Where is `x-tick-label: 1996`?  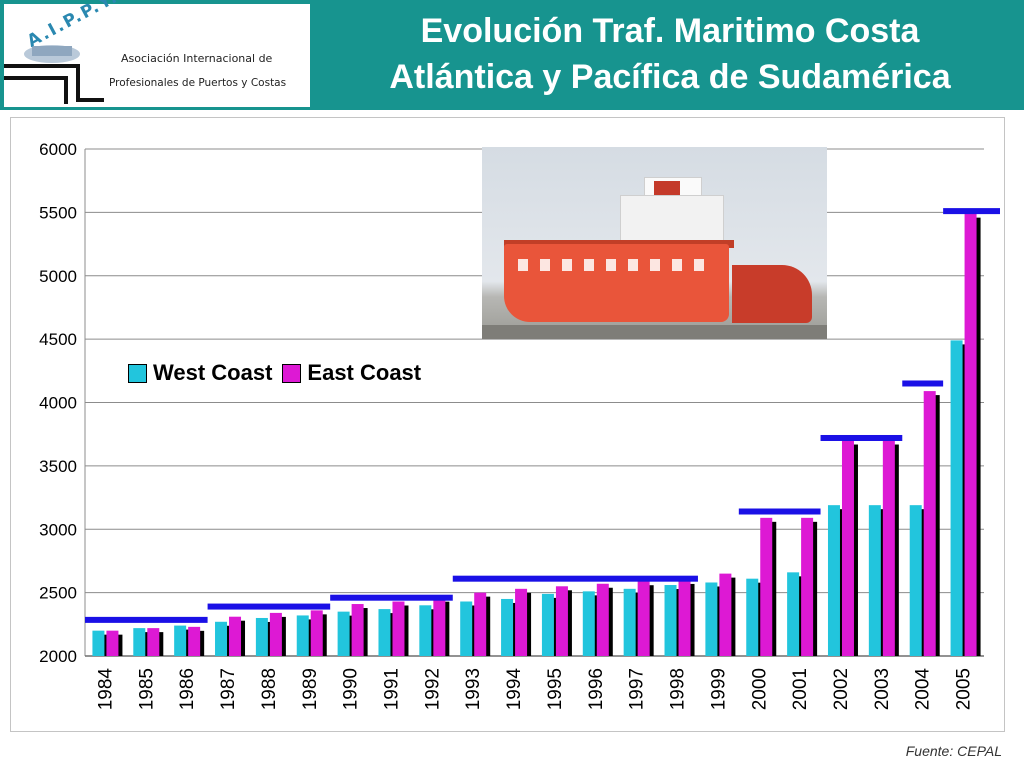 x-tick-label: 1996 is located at coordinates (596, 689).